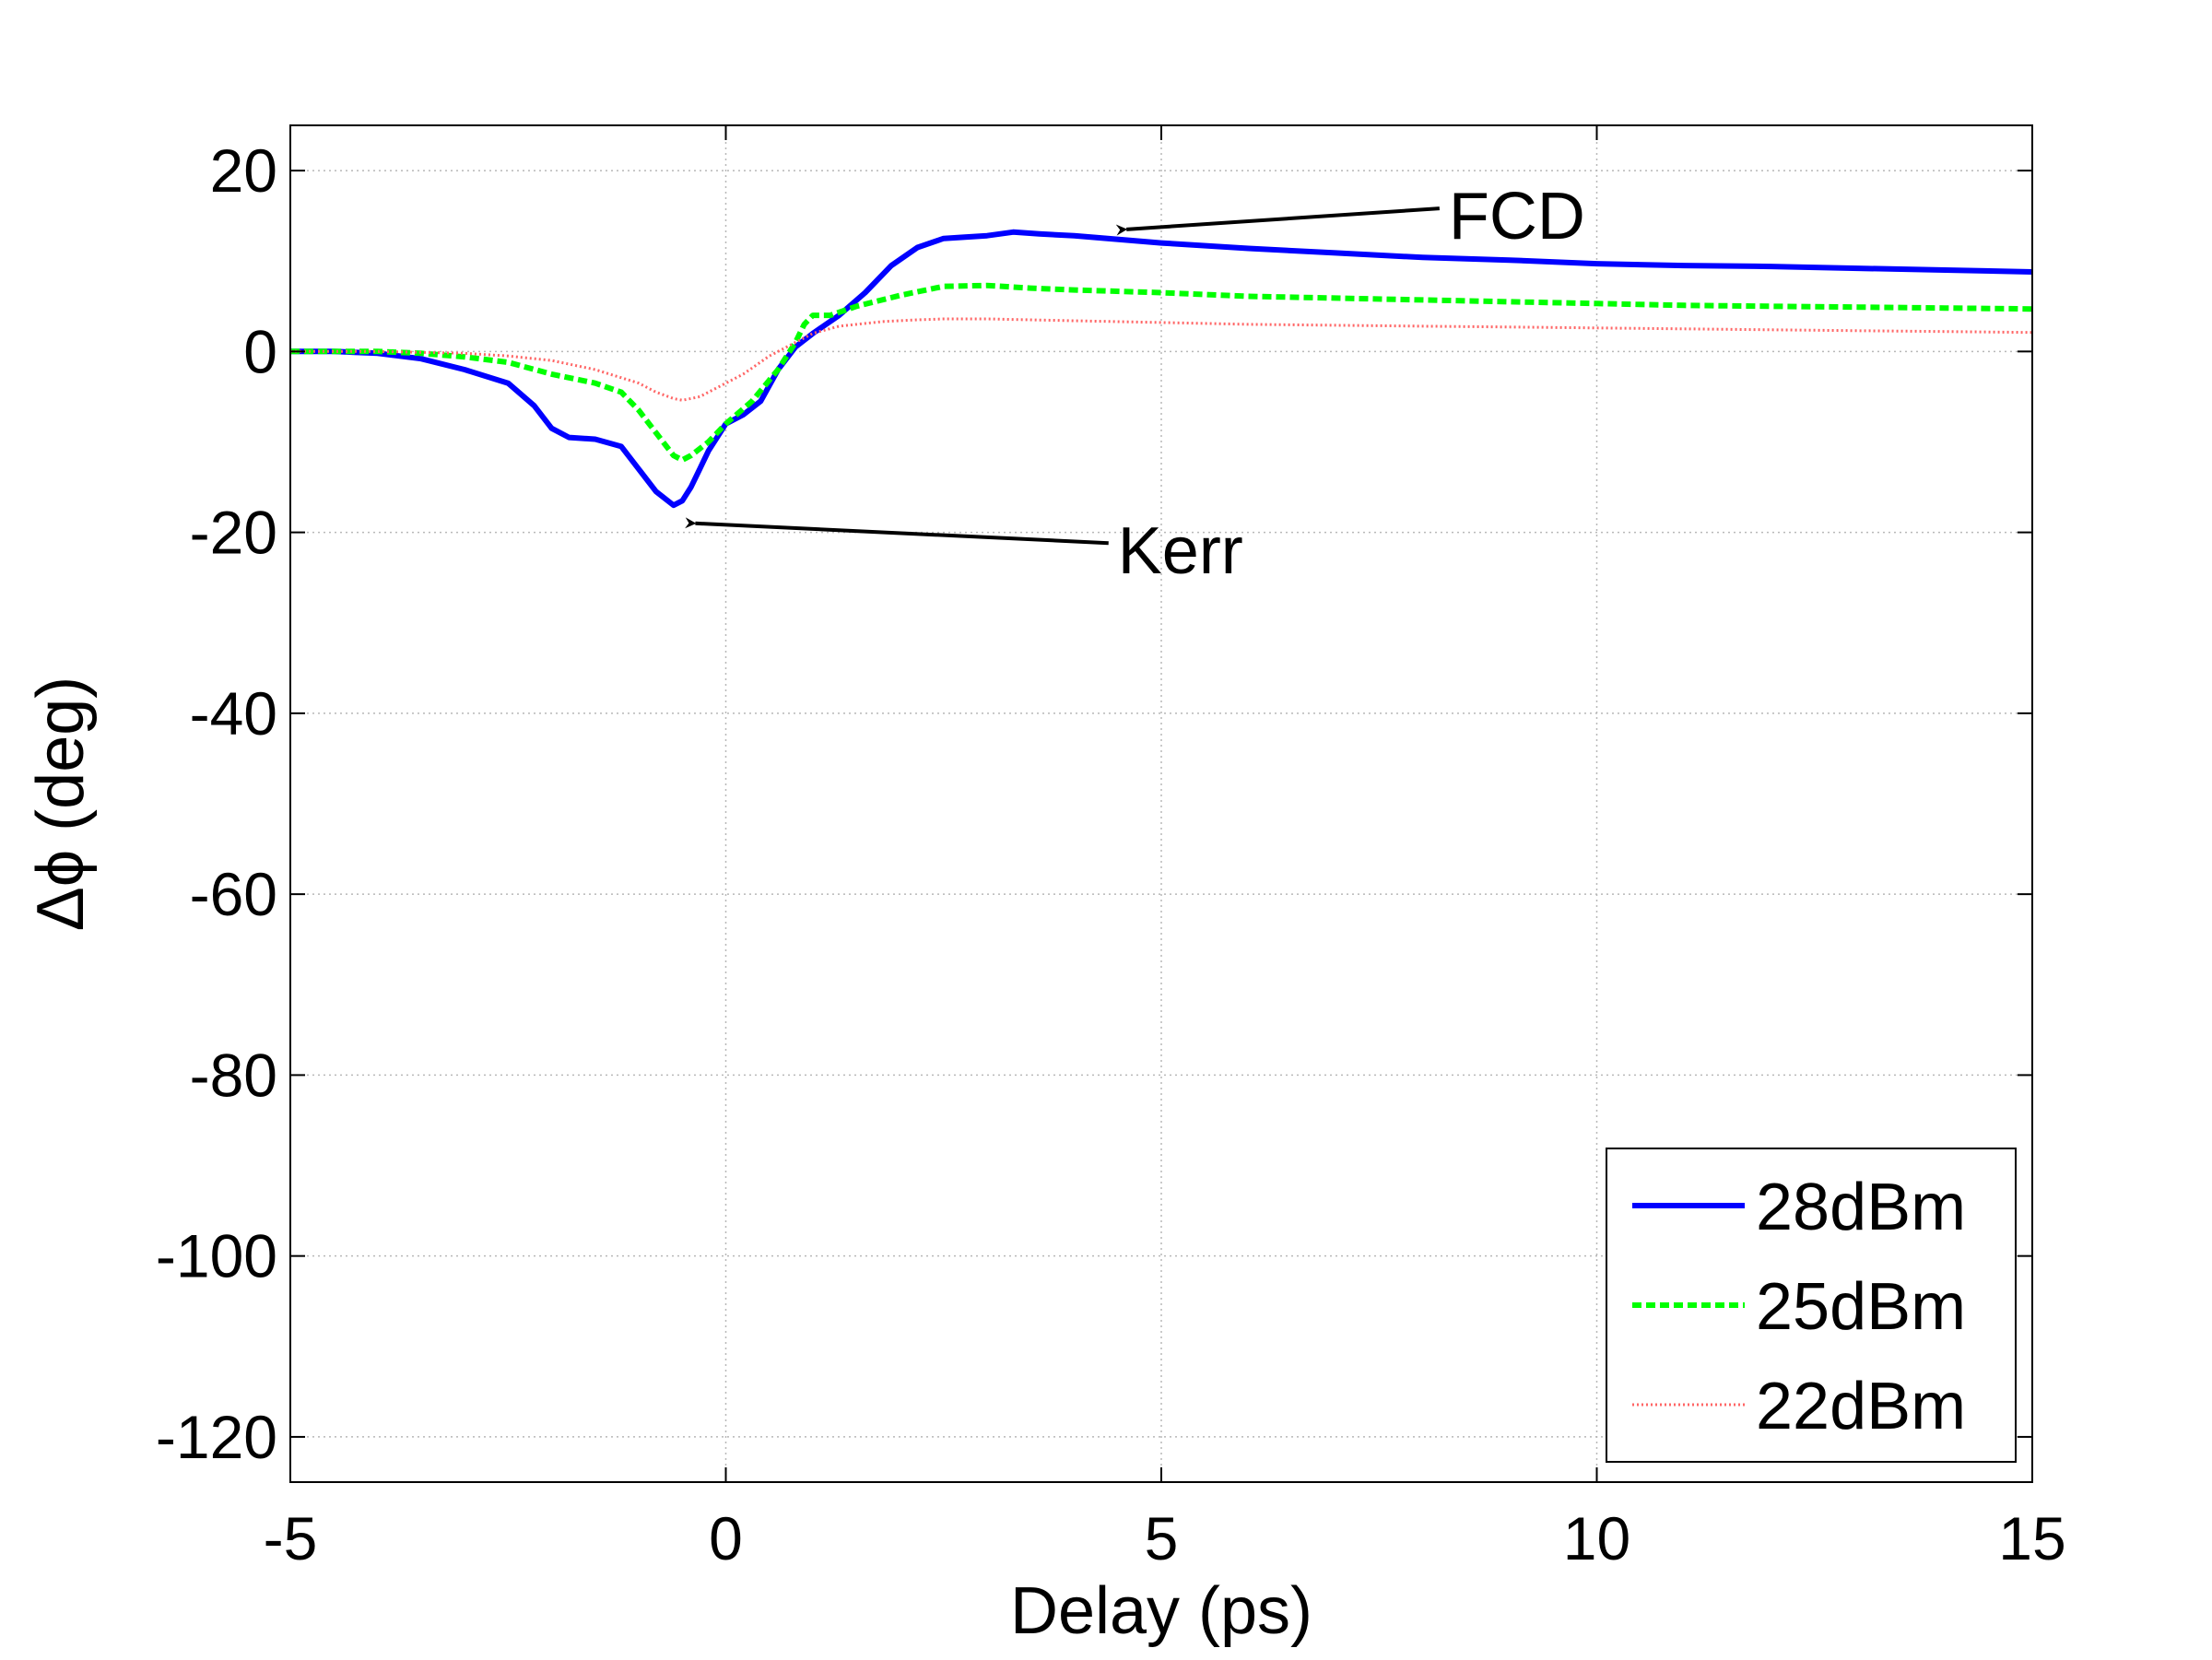 The image size is (2212, 1660). Describe the element at coordinates (1517, 216) in the screenshot. I see `annotation-label: FCD` at that location.